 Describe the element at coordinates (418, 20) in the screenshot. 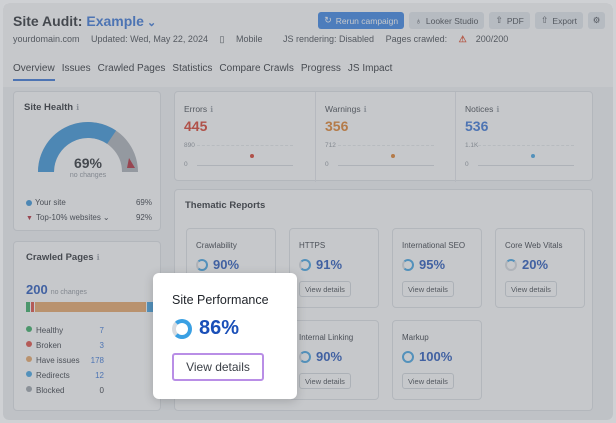

I see `looker-studio-icon: ♁` at that location.